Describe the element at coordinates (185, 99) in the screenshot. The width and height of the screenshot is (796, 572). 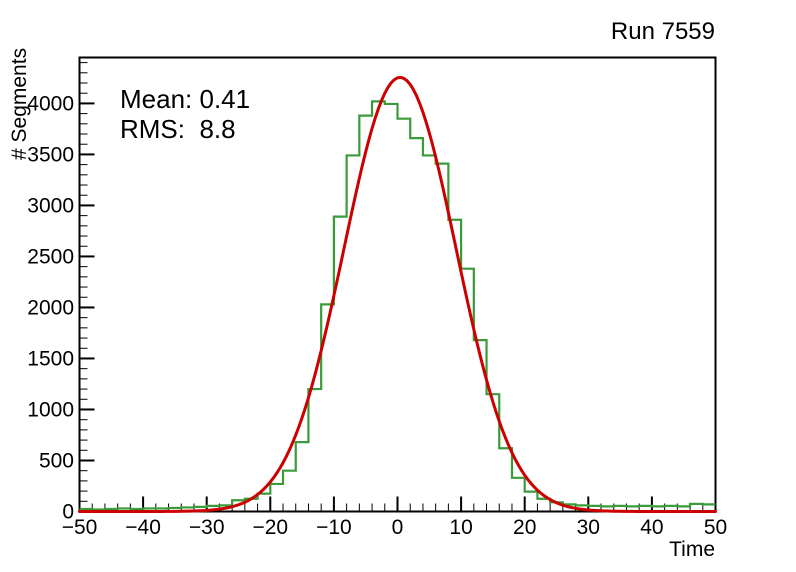
I see `stats-mean: Mean: 0.41` at that location.